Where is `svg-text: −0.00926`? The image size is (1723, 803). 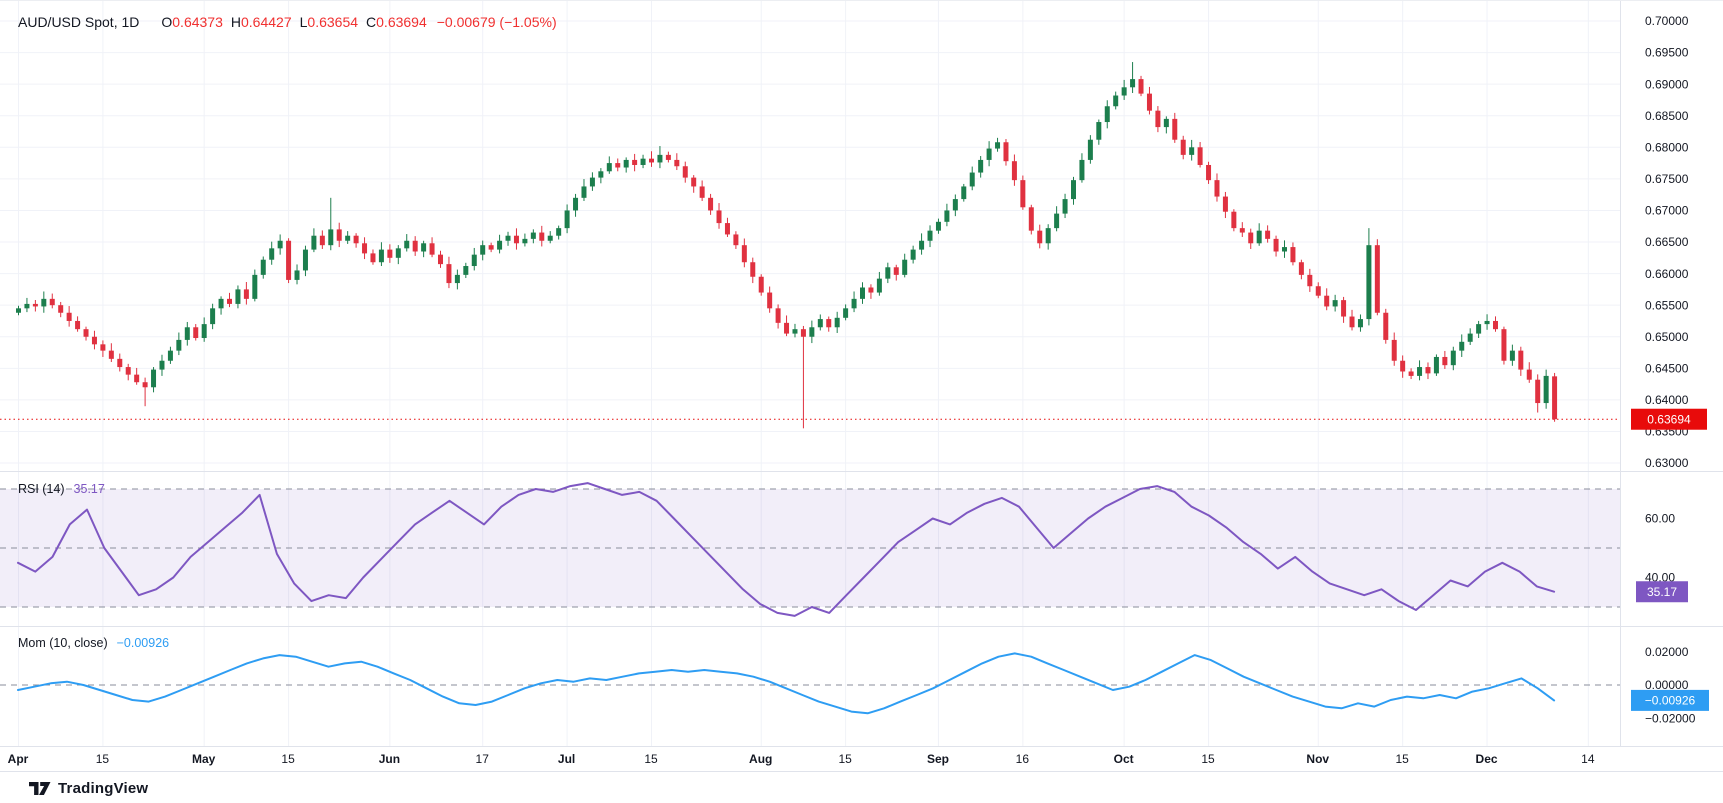
svg-text: −0.00926 is located at coordinates (1670, 701).